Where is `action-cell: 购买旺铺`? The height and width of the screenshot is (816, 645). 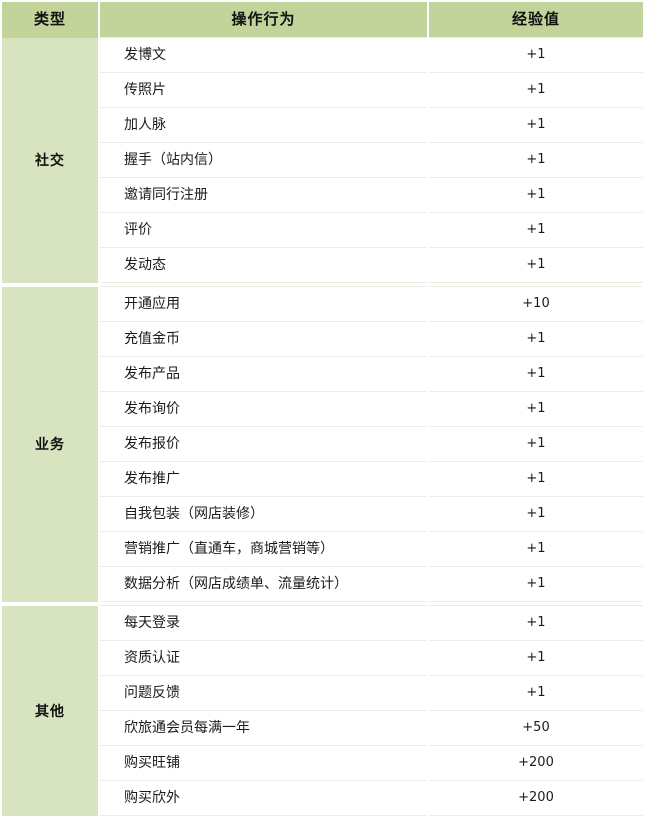
action-cell: 购买旺铺 is located at coordinates (263, 763).